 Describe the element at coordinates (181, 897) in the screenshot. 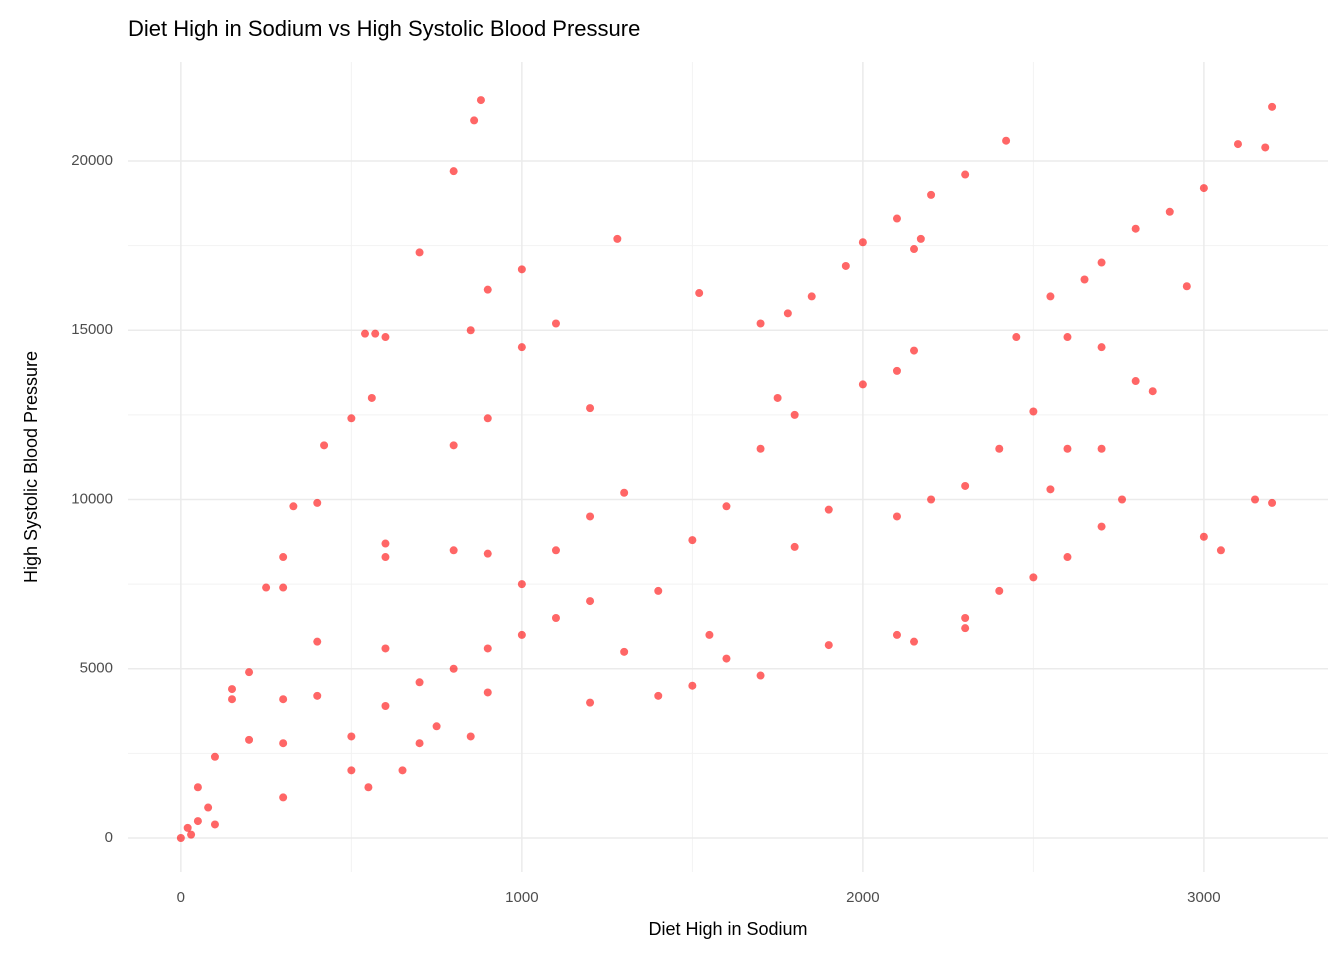

I see `x-tick-label: 0` at that location.